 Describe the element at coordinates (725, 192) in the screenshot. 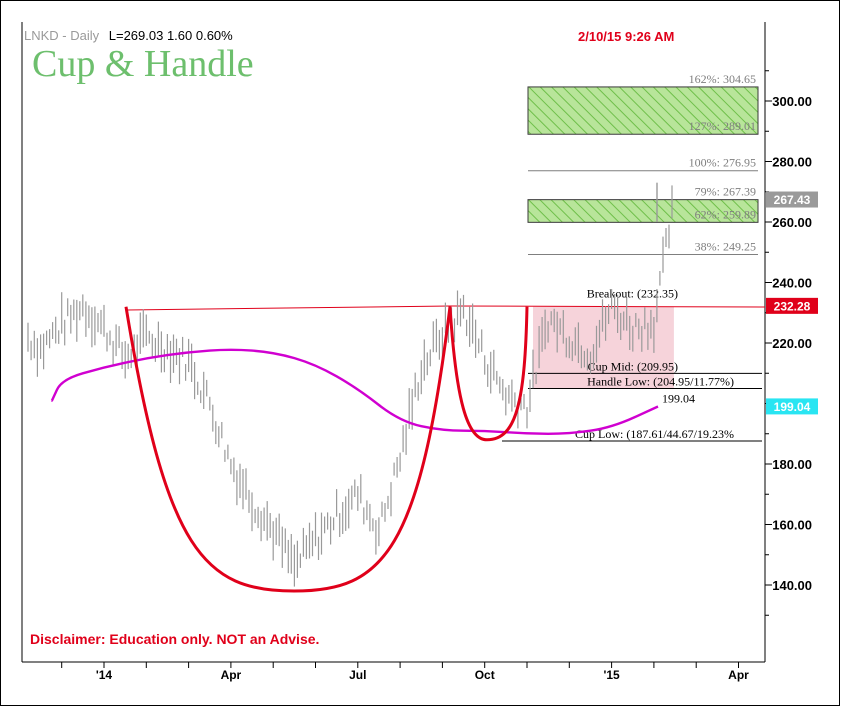

I see `fib-label-fib79: 79%: 267.39` at that location.